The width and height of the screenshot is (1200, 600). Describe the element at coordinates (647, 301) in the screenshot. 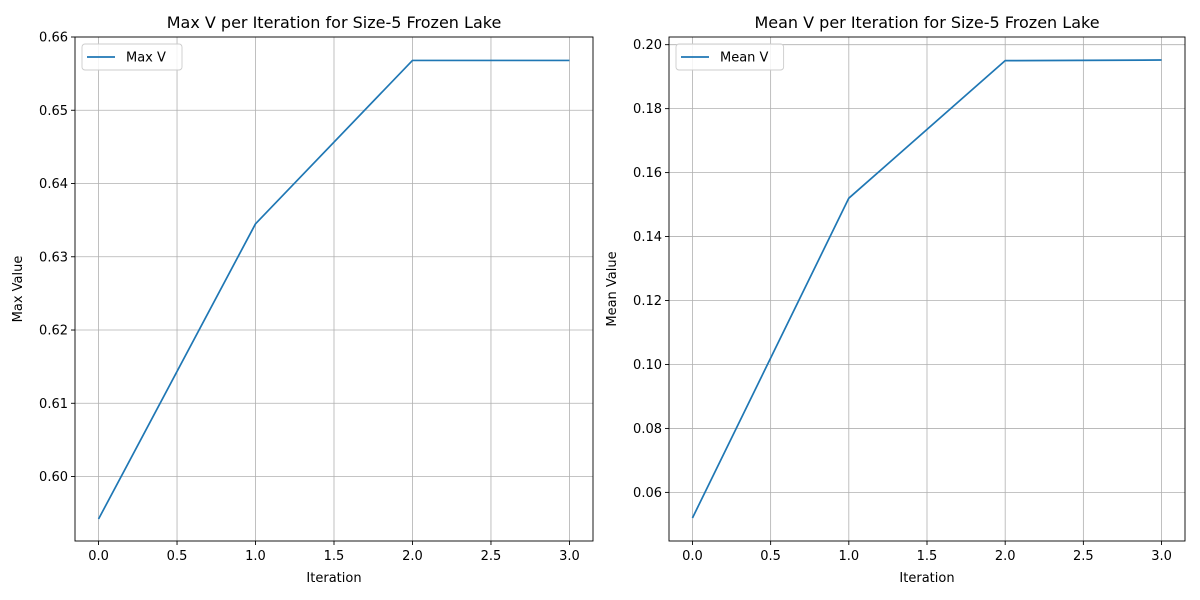

I see `chart-2-y-tick-label: 0.12` at that location.